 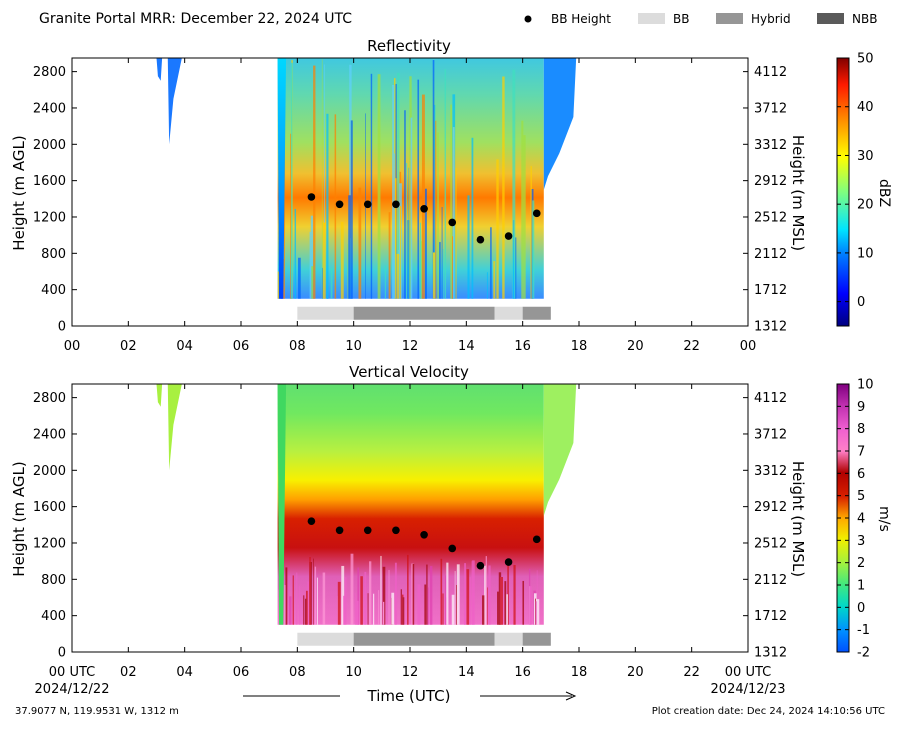 What do you see at coordinates (53, 616) in the screenshot?
I see `y-tick-label: 400` at bounding box center [53, 616].